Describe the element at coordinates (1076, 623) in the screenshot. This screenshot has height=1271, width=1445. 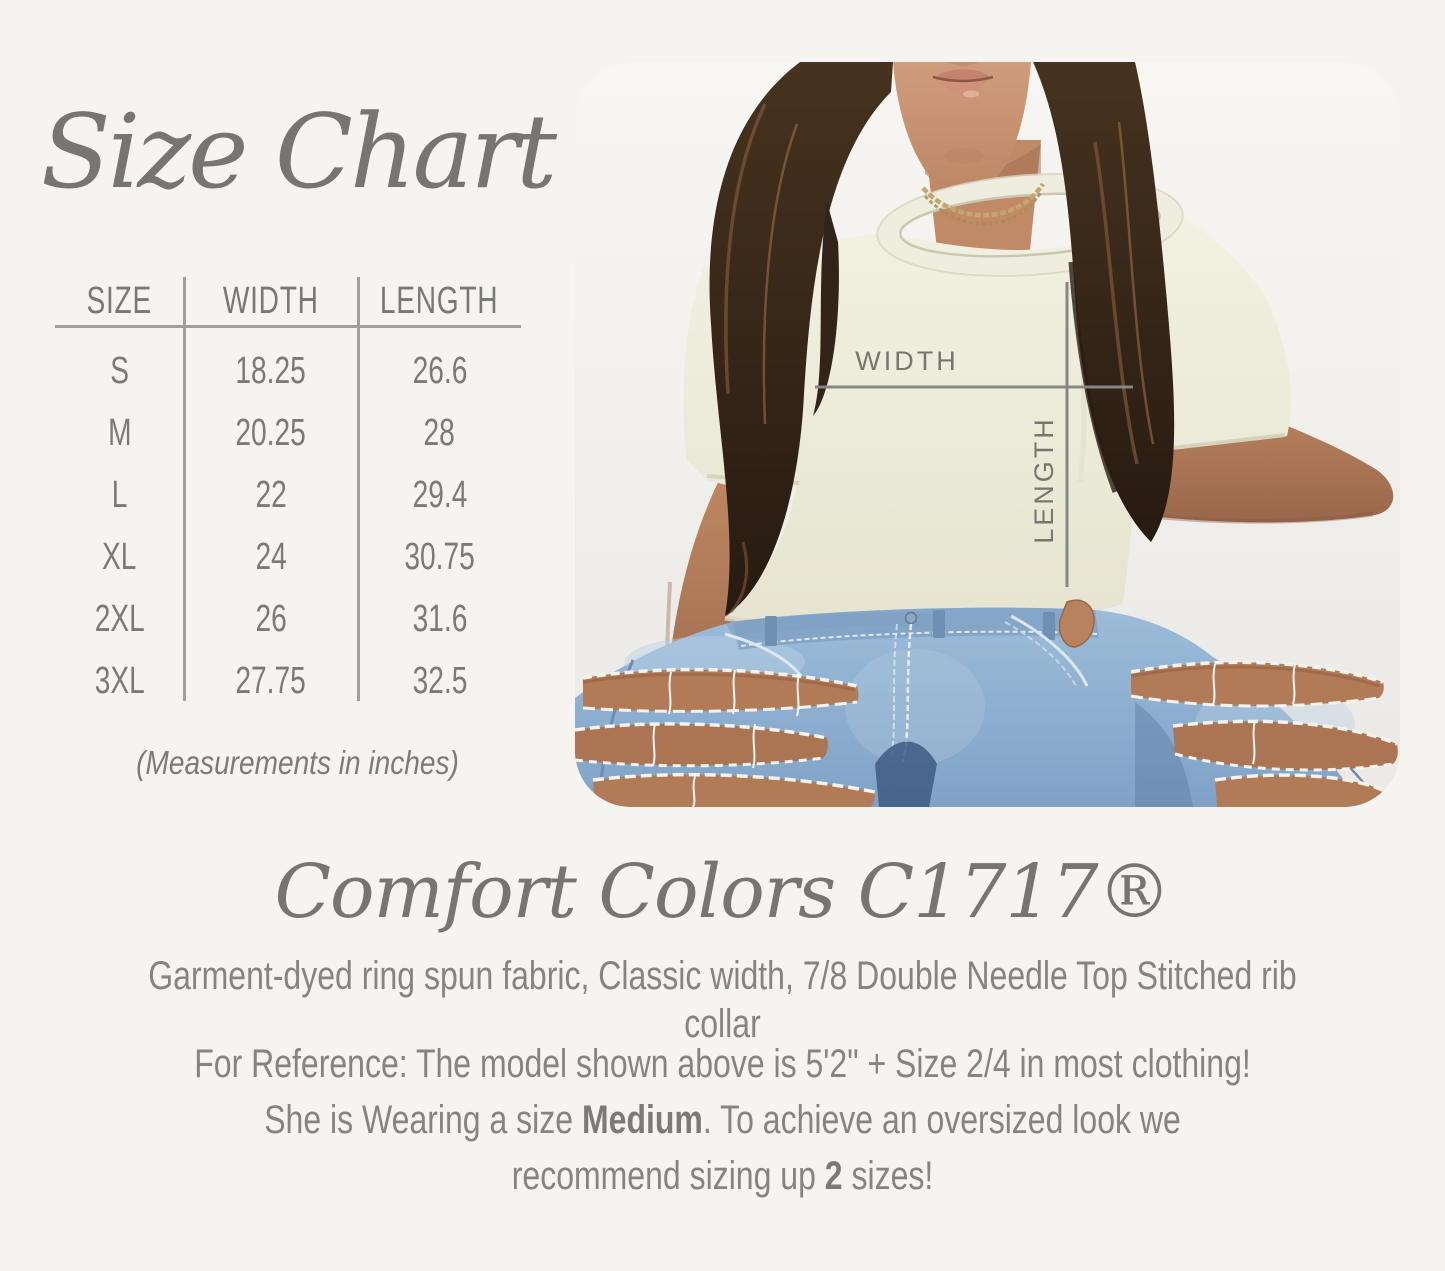
I see `model-thumb` at that location.